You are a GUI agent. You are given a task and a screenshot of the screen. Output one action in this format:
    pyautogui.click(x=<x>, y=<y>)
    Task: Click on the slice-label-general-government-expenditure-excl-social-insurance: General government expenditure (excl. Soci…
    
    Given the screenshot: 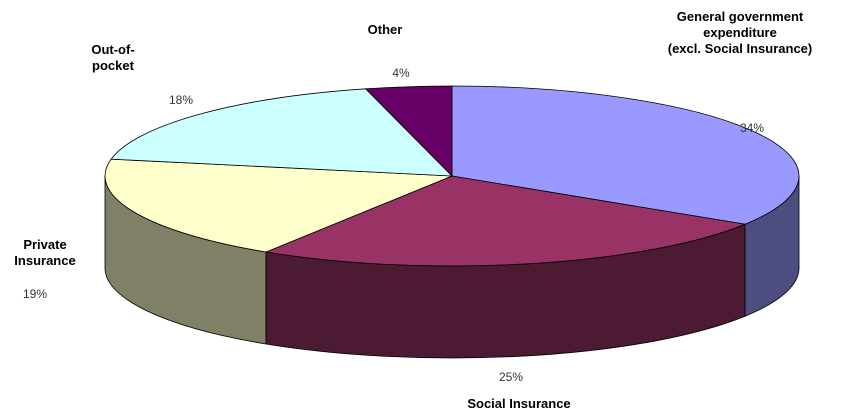 What is the action you would take?
    pyautogui.click(x=740, y=32)
    